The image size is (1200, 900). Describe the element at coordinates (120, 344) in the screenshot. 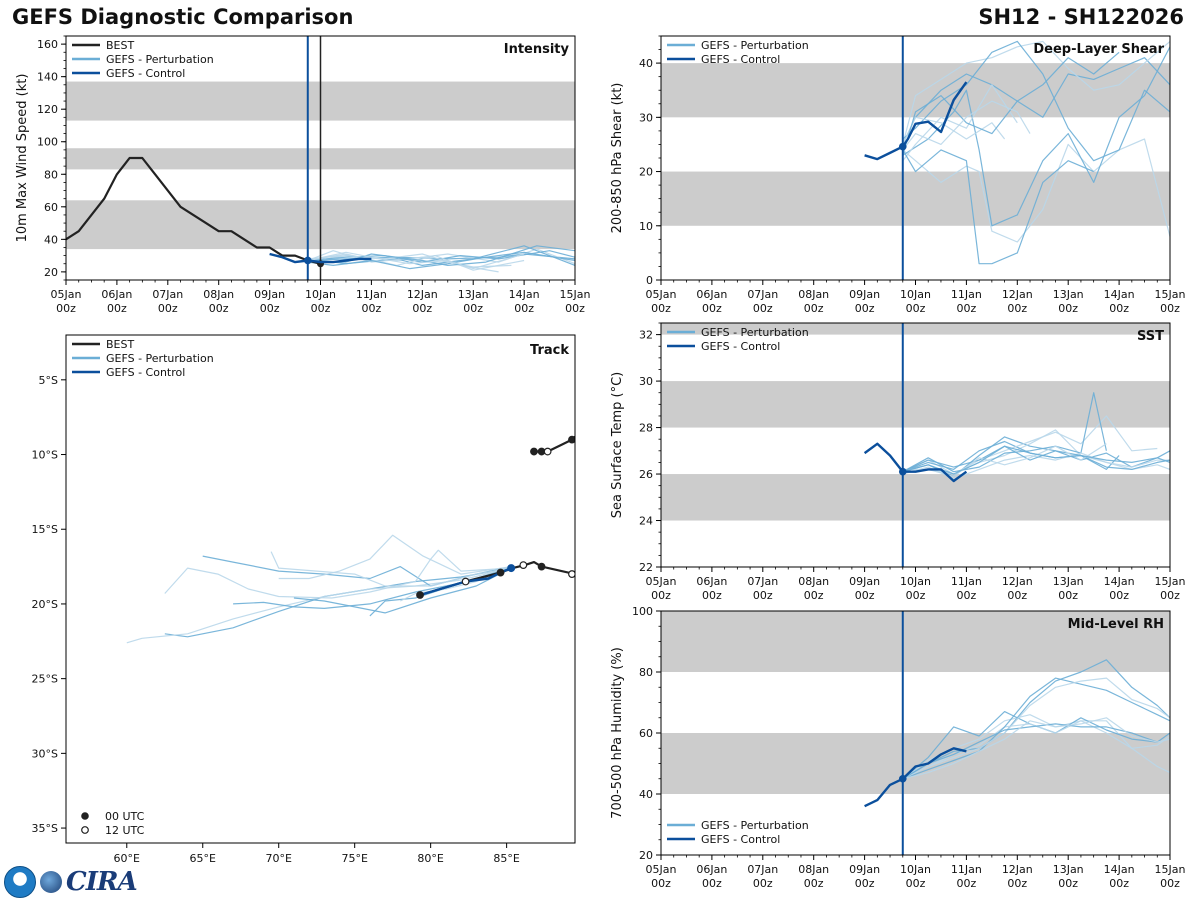

I see `legend-label-best: BEST` at that location.